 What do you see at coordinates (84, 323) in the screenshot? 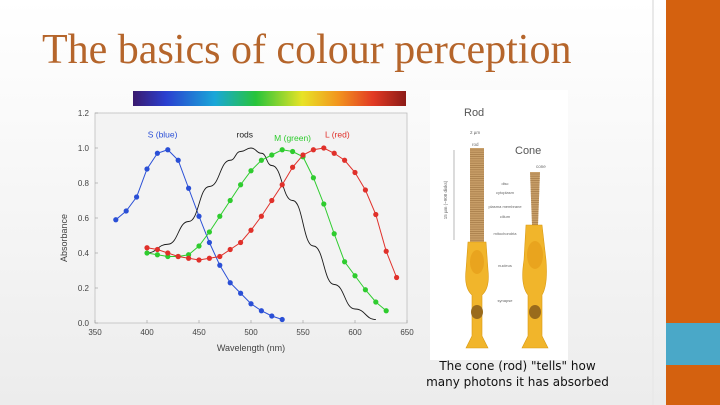
I see `y-tick-label: 0.0` at bounding box center [84, 323].